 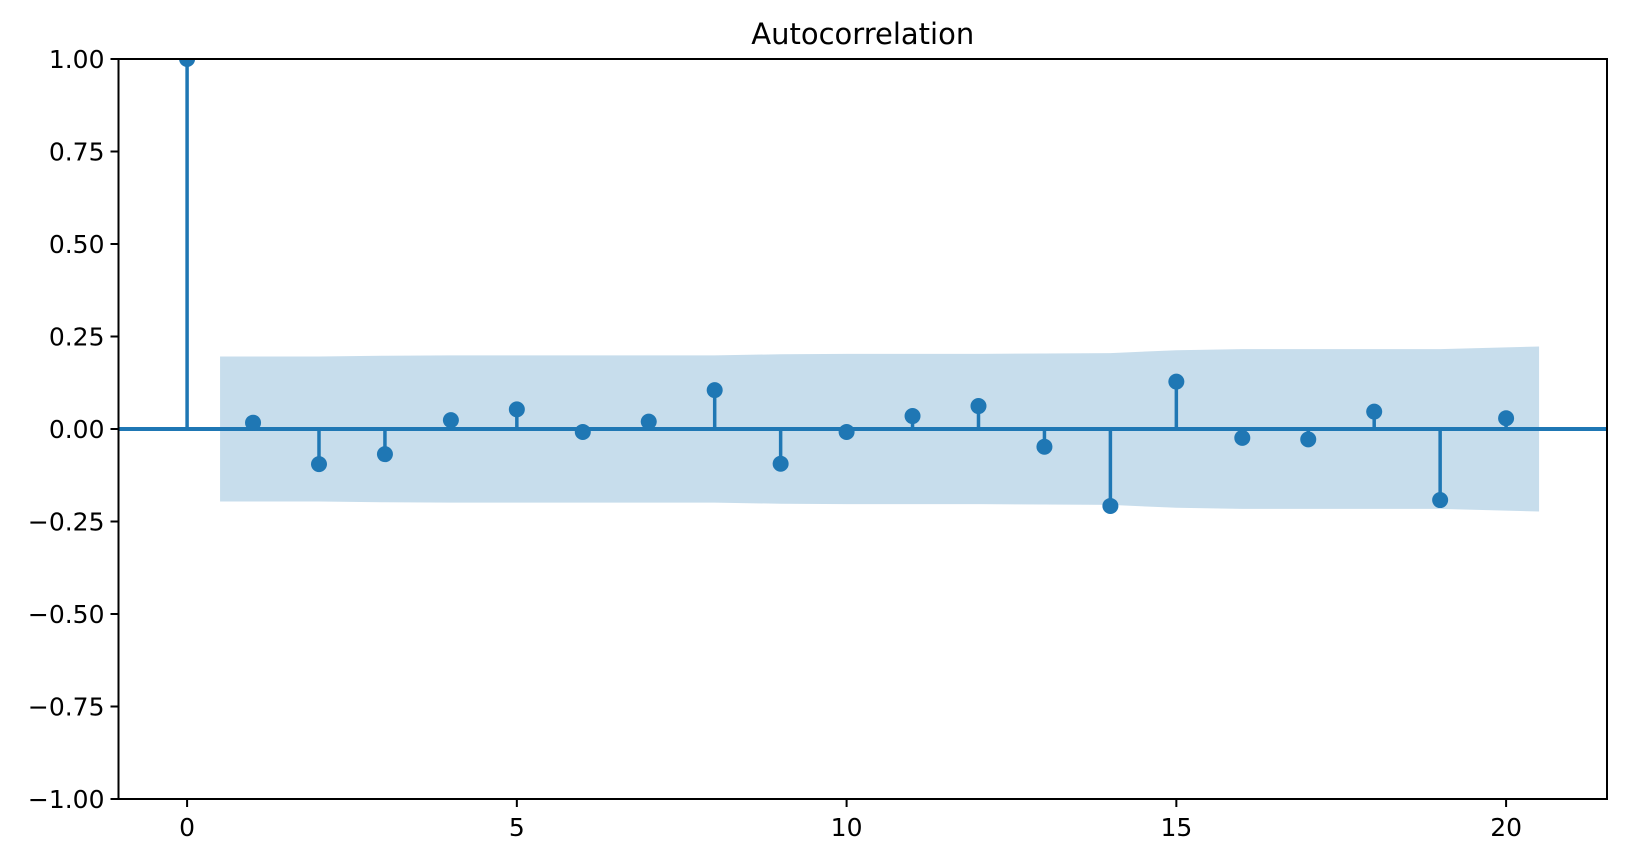 I want to click on y-tick-label: 0.00, so click(x=77, y=429).